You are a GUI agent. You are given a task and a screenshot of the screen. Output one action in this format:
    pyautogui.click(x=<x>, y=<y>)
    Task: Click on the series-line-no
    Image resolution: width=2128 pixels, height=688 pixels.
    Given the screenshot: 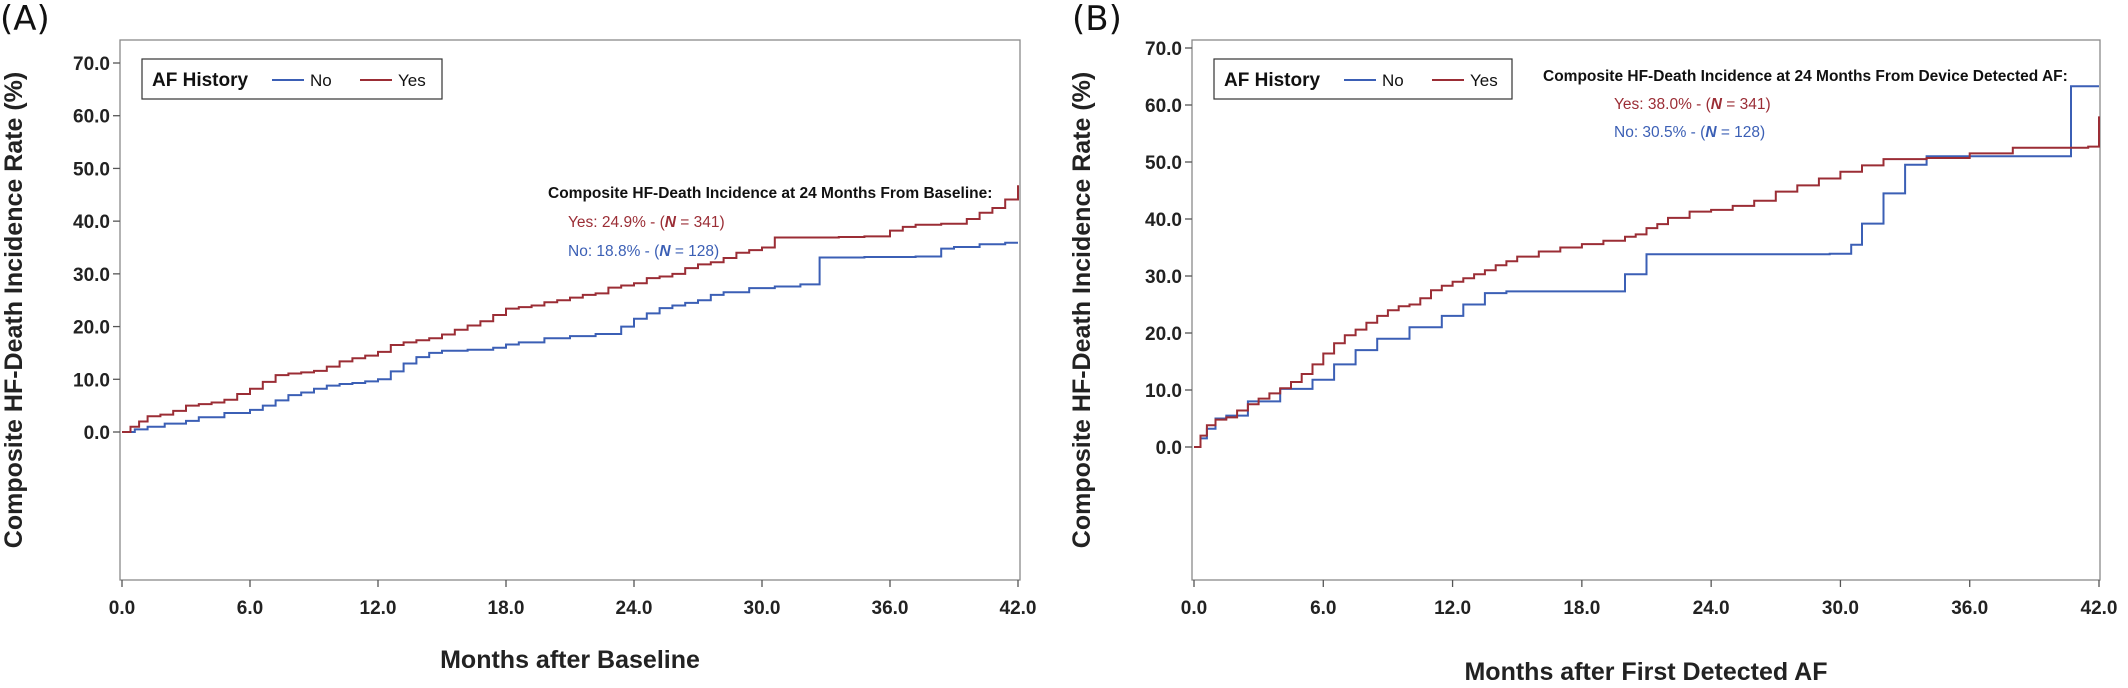 What is the action you would take?
    pyautogui.click(x=570, y=337)
    